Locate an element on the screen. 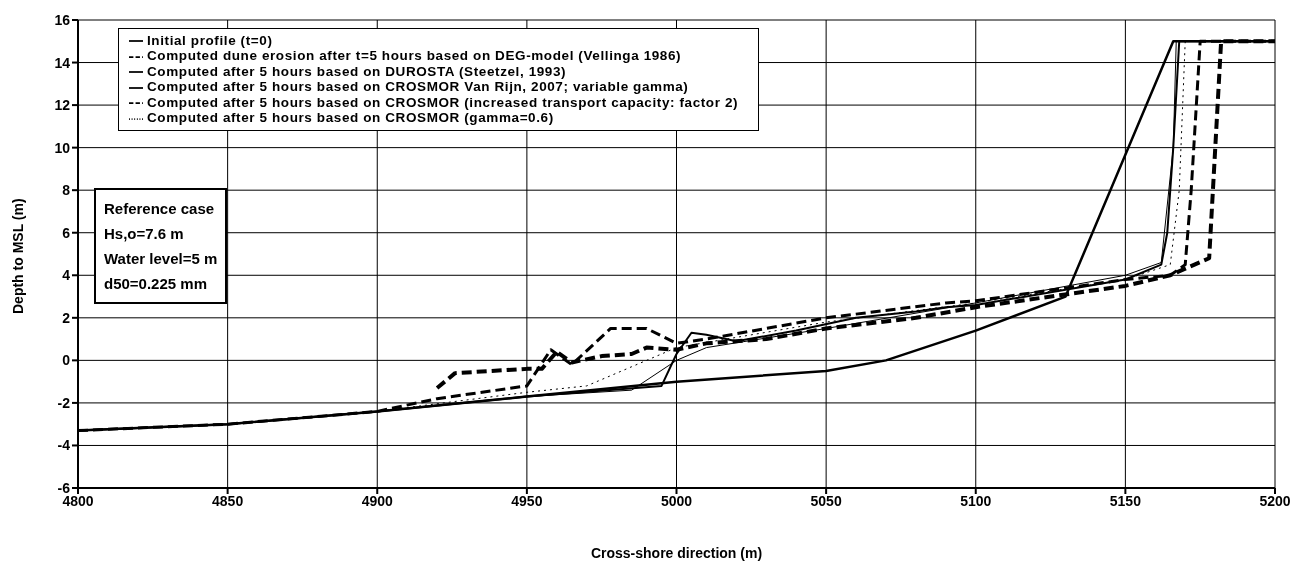 Image resolution: width=1313 pixels, height=577 pixels. y-tick-label: 2 is located at coordinates (66, 317).